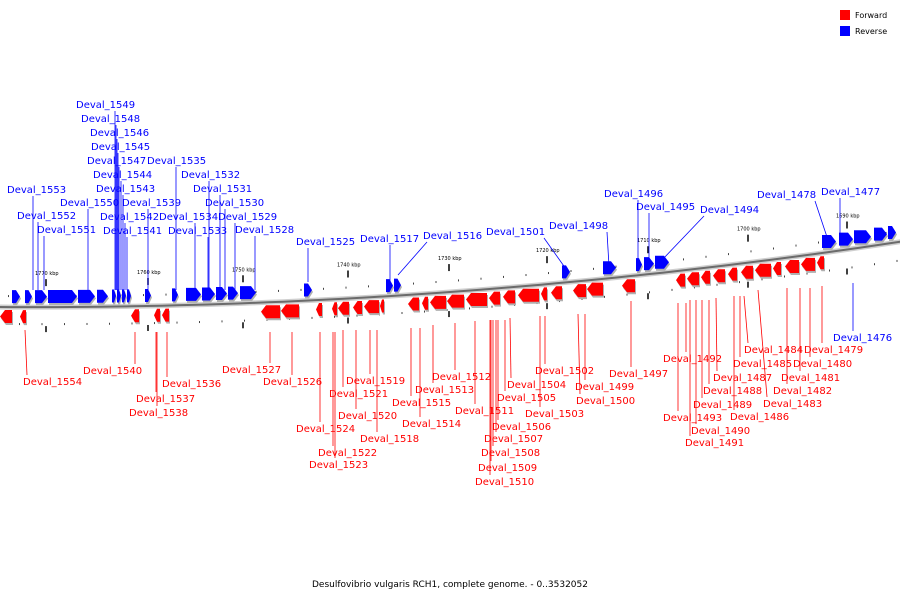  I want to click on gene-label-deval-1512: Deval_1512, so click(461, 377).